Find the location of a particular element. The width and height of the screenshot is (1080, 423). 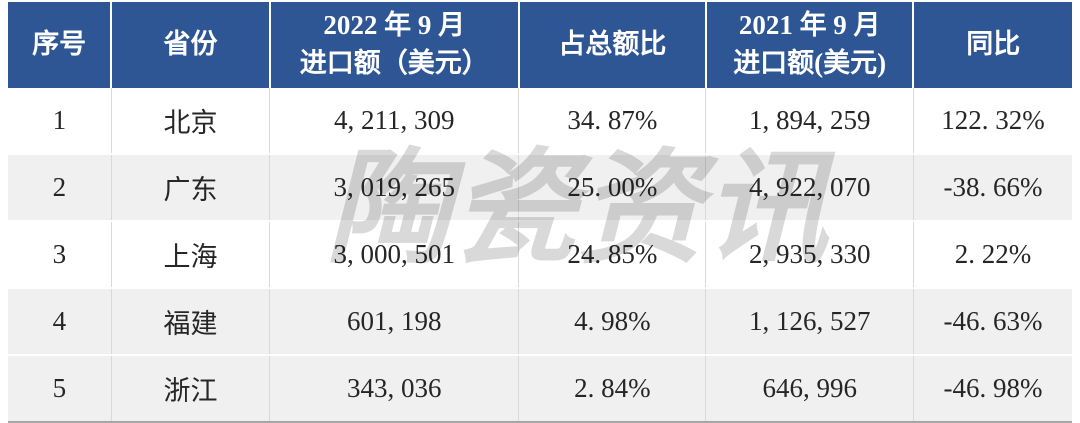

cell-import-2021: 1, 894, 259 is located at coordinates (809, 121).